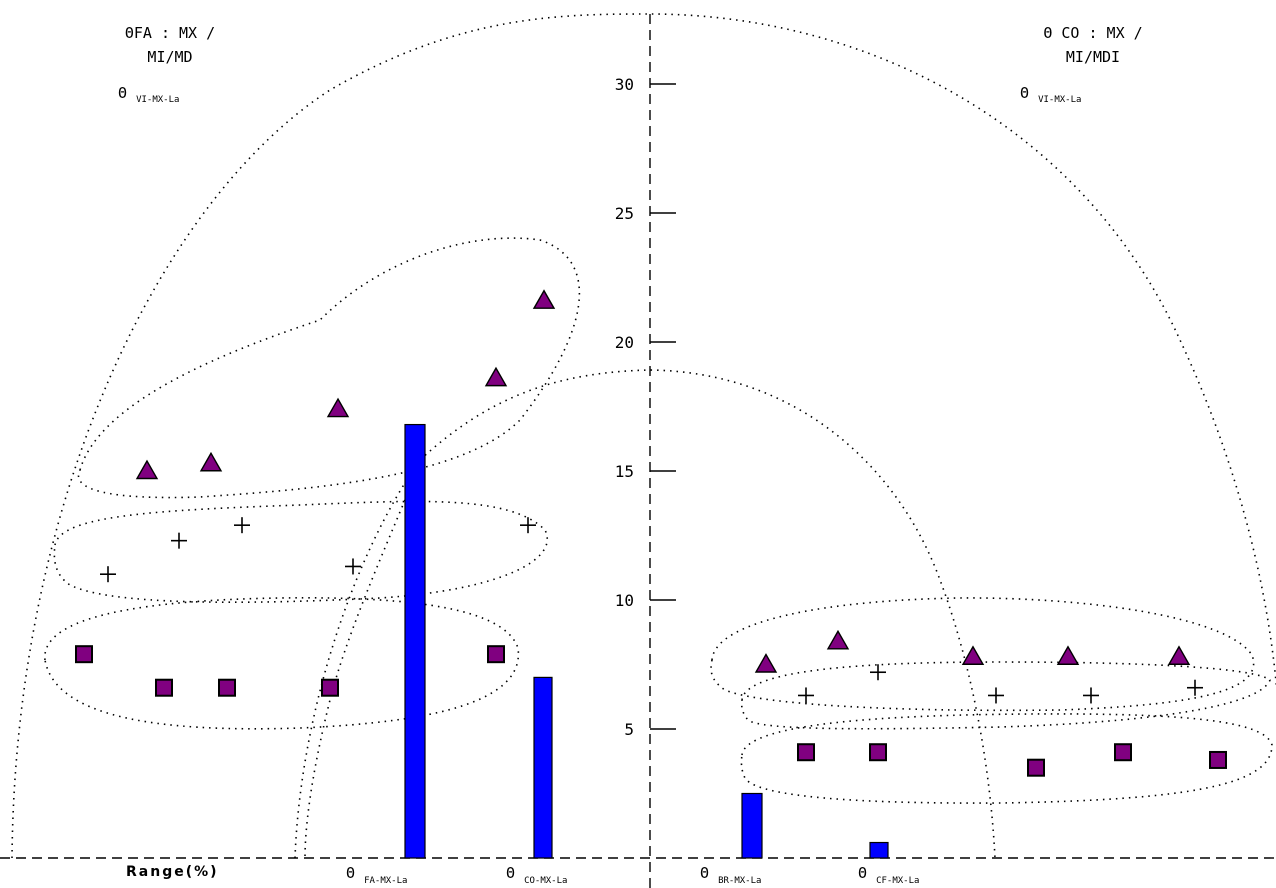 The image size is (1276, 888). I want to click on y-tick-label: 25, so click(624, 213).